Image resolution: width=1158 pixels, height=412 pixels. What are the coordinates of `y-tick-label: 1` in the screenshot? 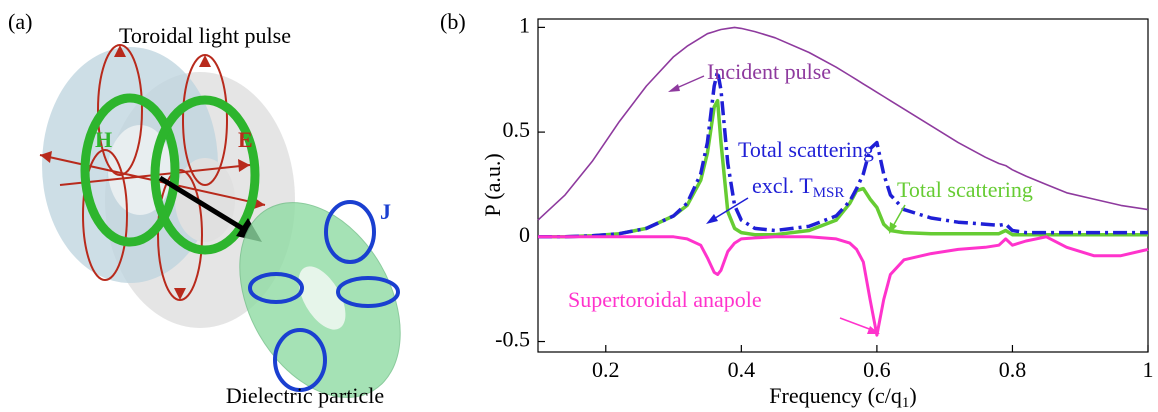 It's located at (524, 24).